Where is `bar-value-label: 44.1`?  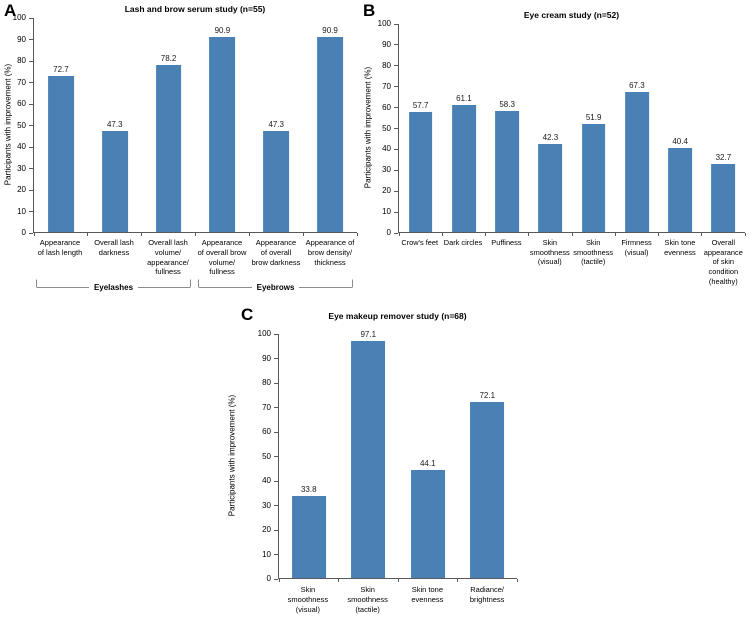
bar-value-label: 44.1 is located at coordinates (427, 464).